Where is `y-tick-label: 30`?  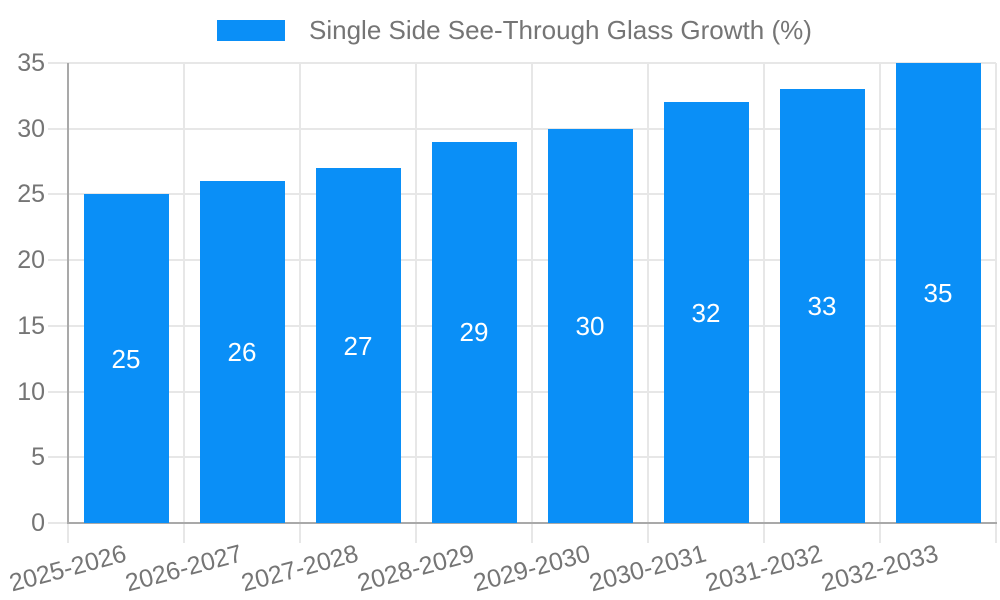
y-tick-label: 30 is located at coordinates (31, 128).